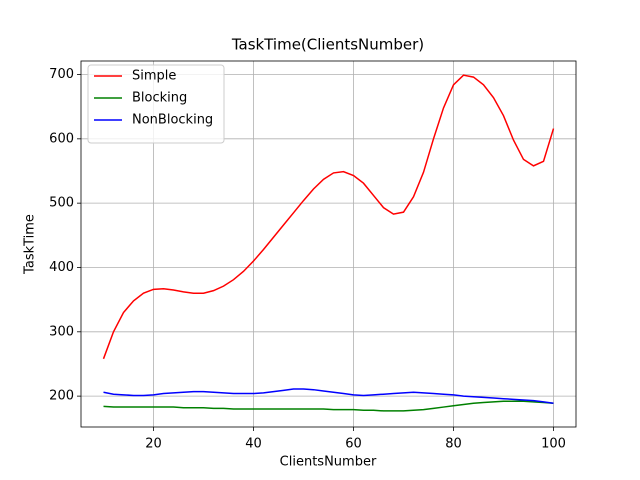  What do you see at coordinates (30, 244) in the screenshot?
I see `y-axis-label: TaskTime` at bounding box center [30, 244].